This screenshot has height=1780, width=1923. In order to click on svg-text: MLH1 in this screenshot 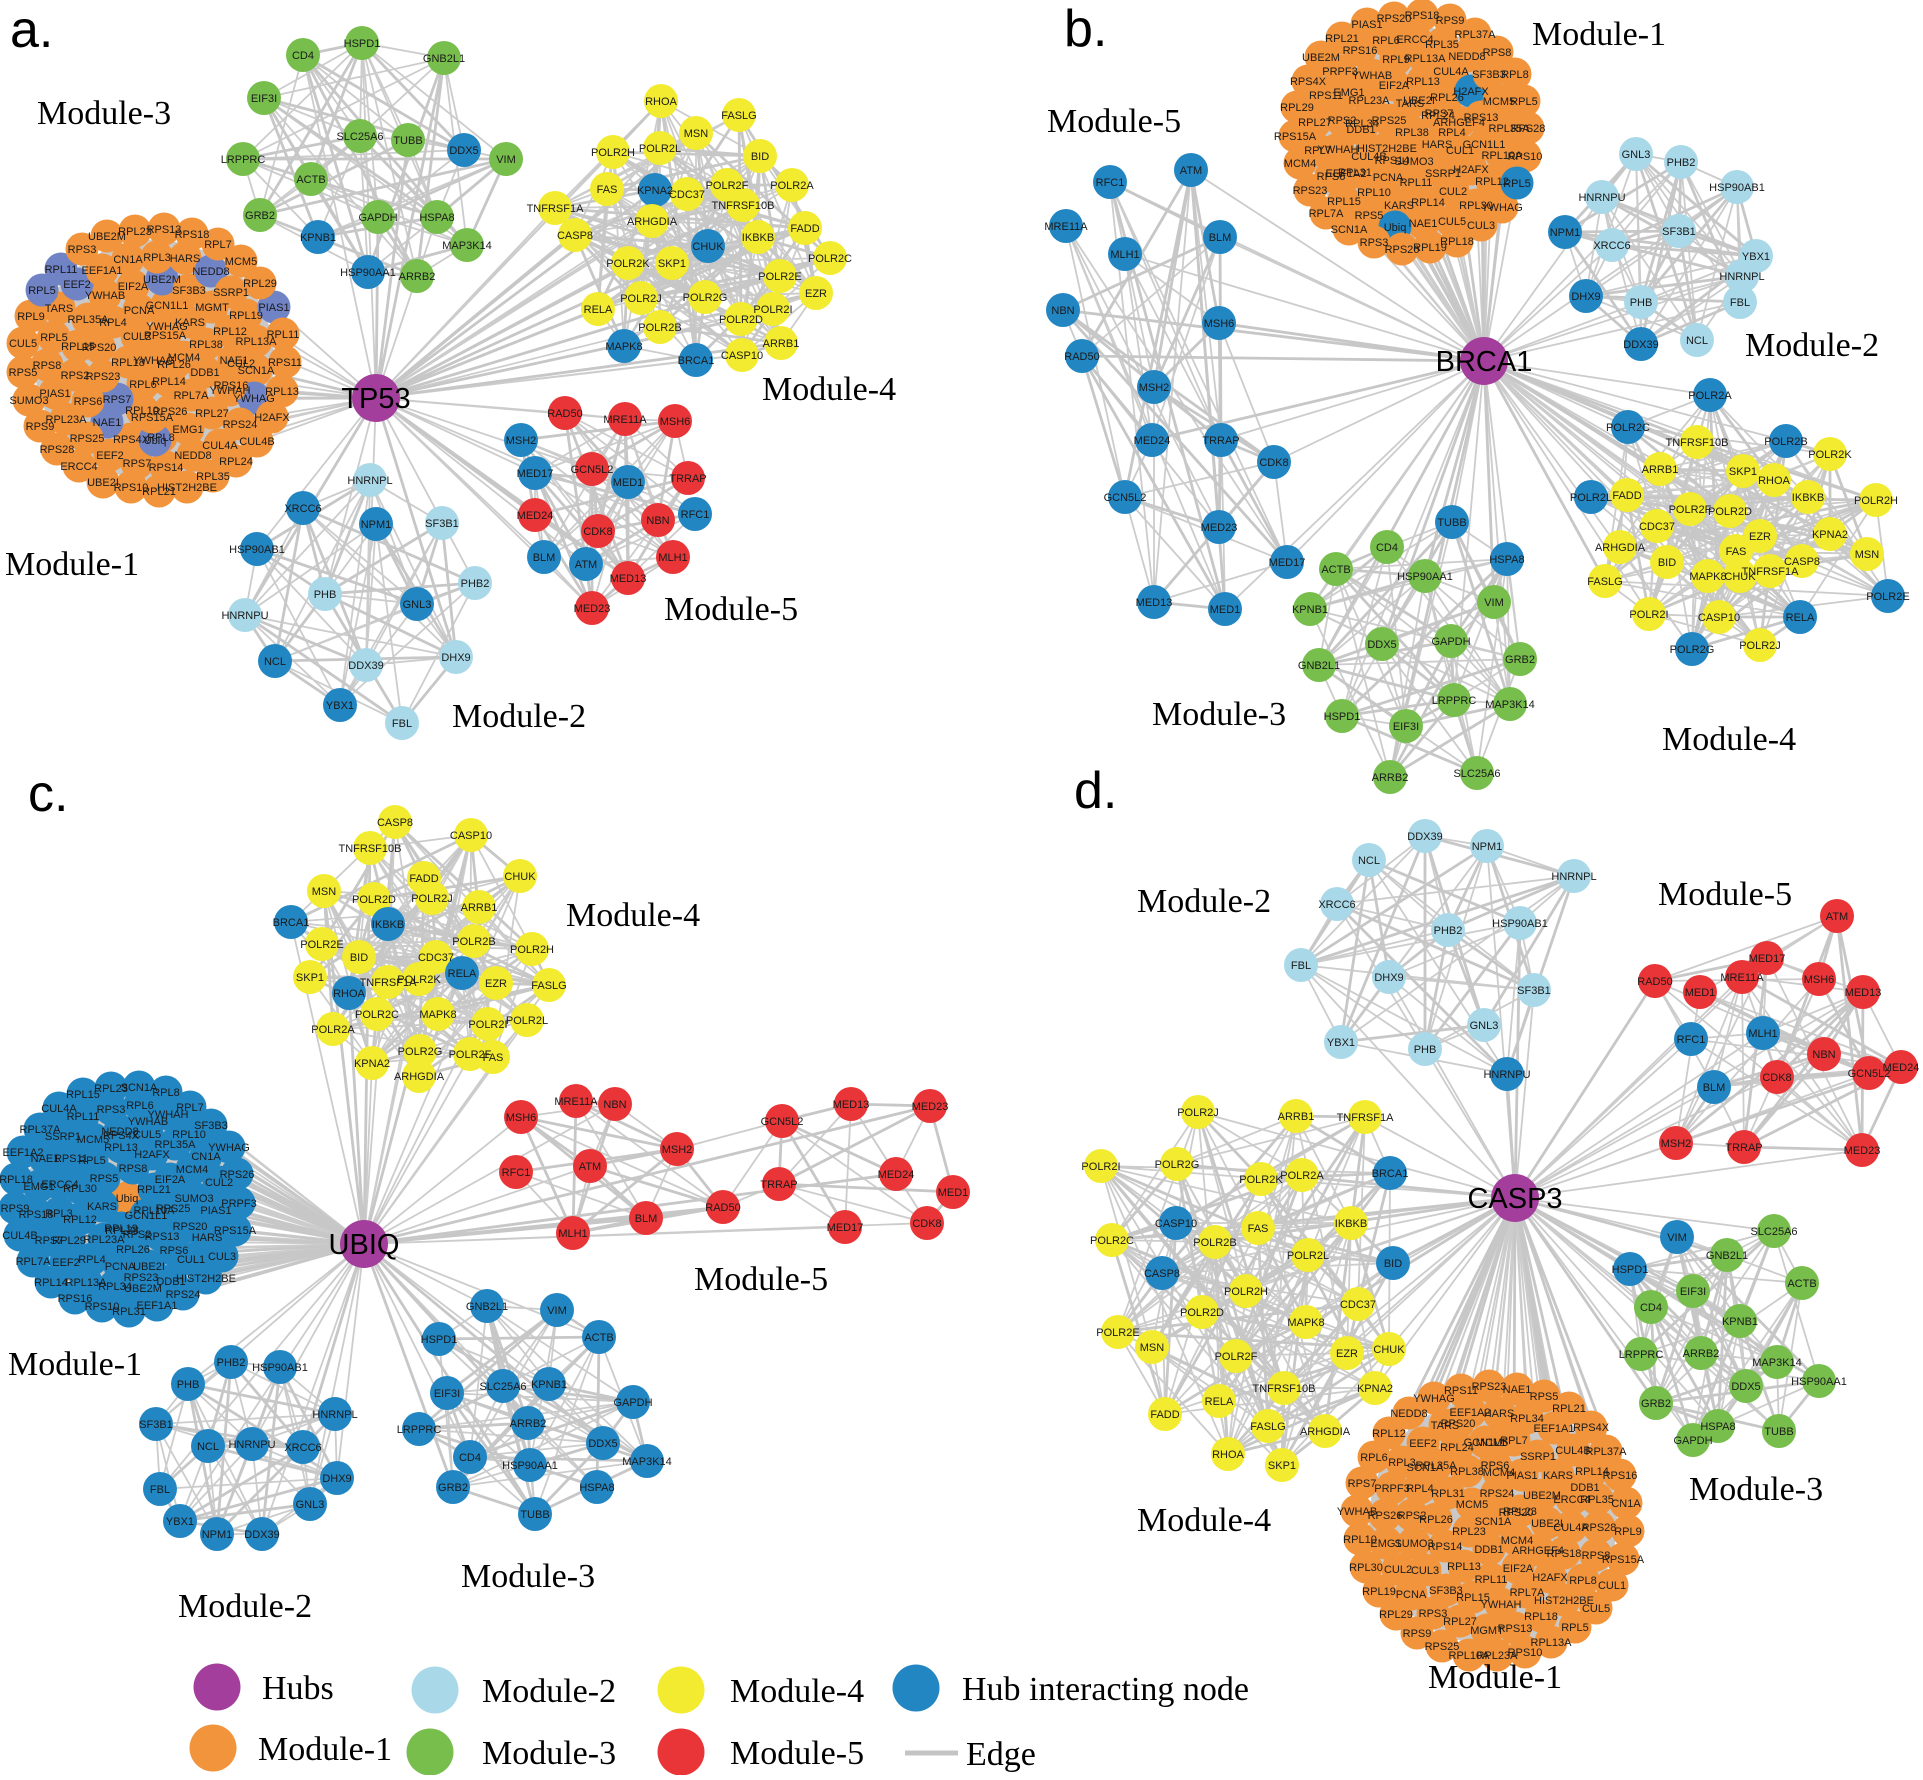, I will do `click(1762, 1034)`.